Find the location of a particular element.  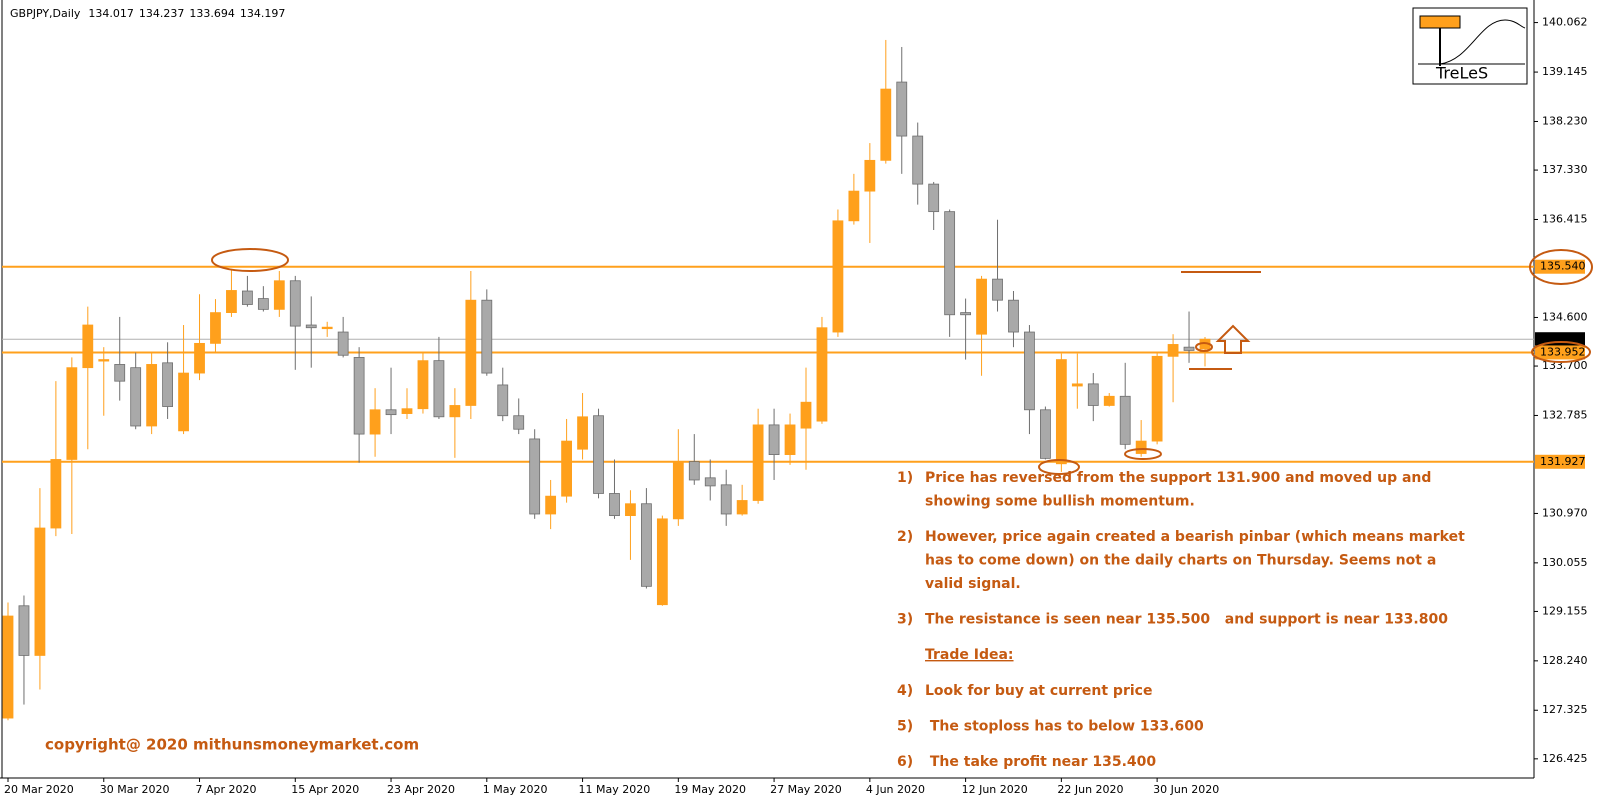

last-low: 133.694 is located at coordinates (212, 13).